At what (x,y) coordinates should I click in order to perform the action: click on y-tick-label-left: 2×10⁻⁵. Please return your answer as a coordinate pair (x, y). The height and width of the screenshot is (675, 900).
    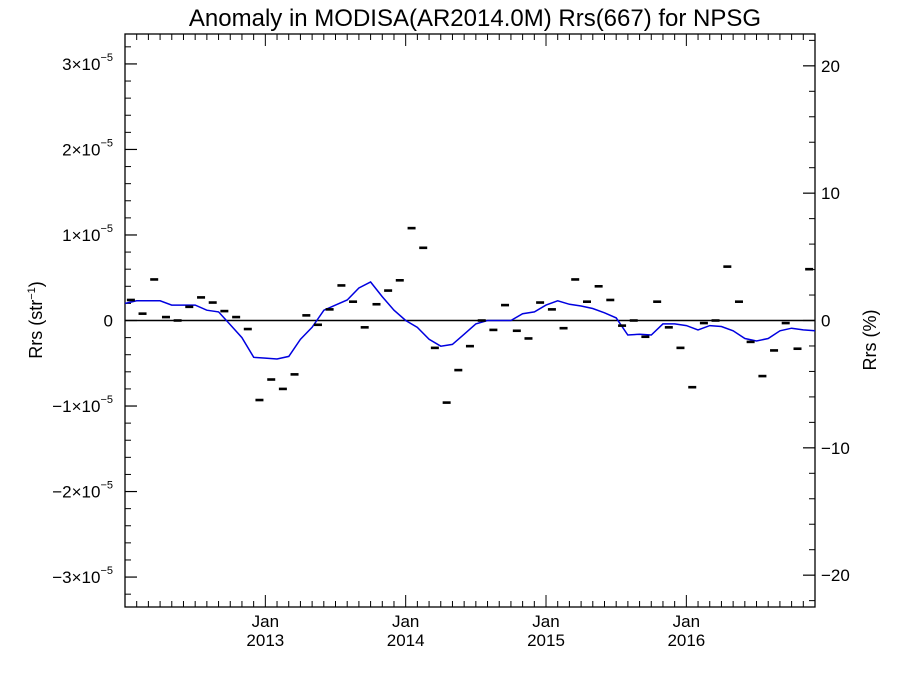
    Looking at the image, I should click on (87, 148).